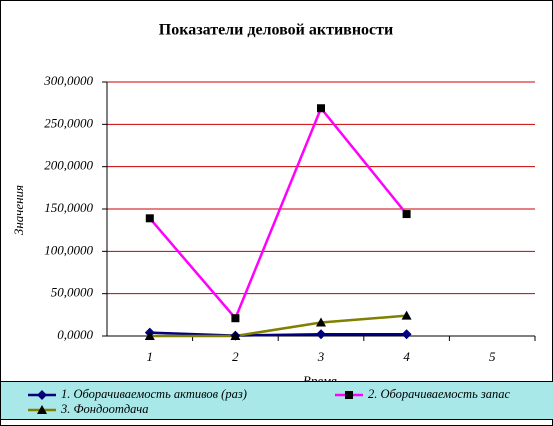  Describe the element at coordinates (68, 80) in the screenshot. I see `y-tick-label: 300,0000` at that location.